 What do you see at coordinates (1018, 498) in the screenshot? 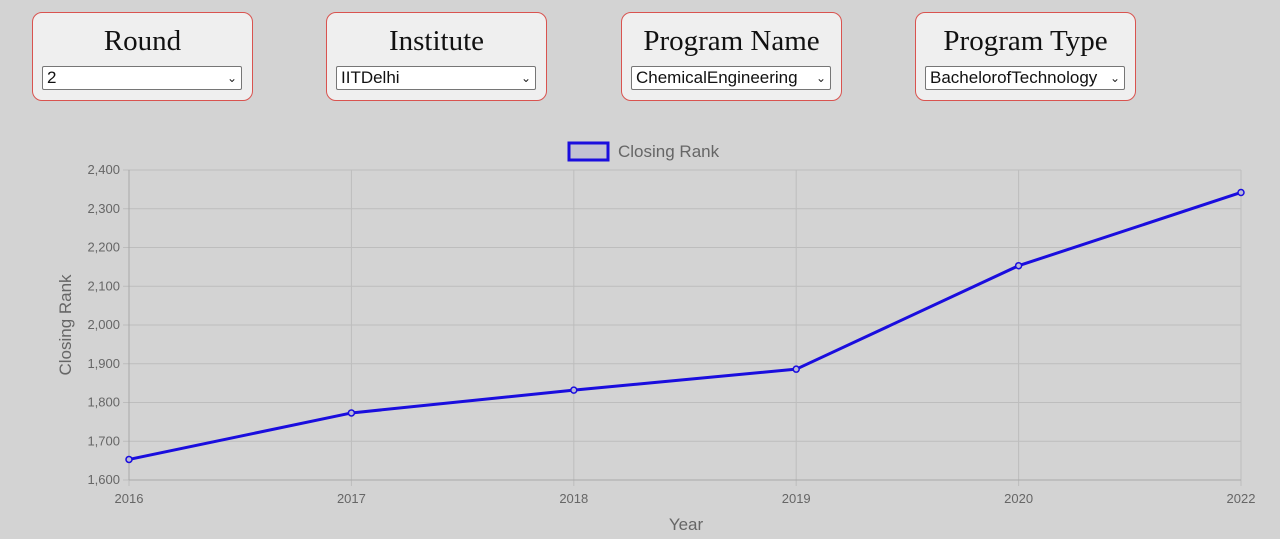
I see `x-tick-label: 2020` at bounding box center [1018, 498].